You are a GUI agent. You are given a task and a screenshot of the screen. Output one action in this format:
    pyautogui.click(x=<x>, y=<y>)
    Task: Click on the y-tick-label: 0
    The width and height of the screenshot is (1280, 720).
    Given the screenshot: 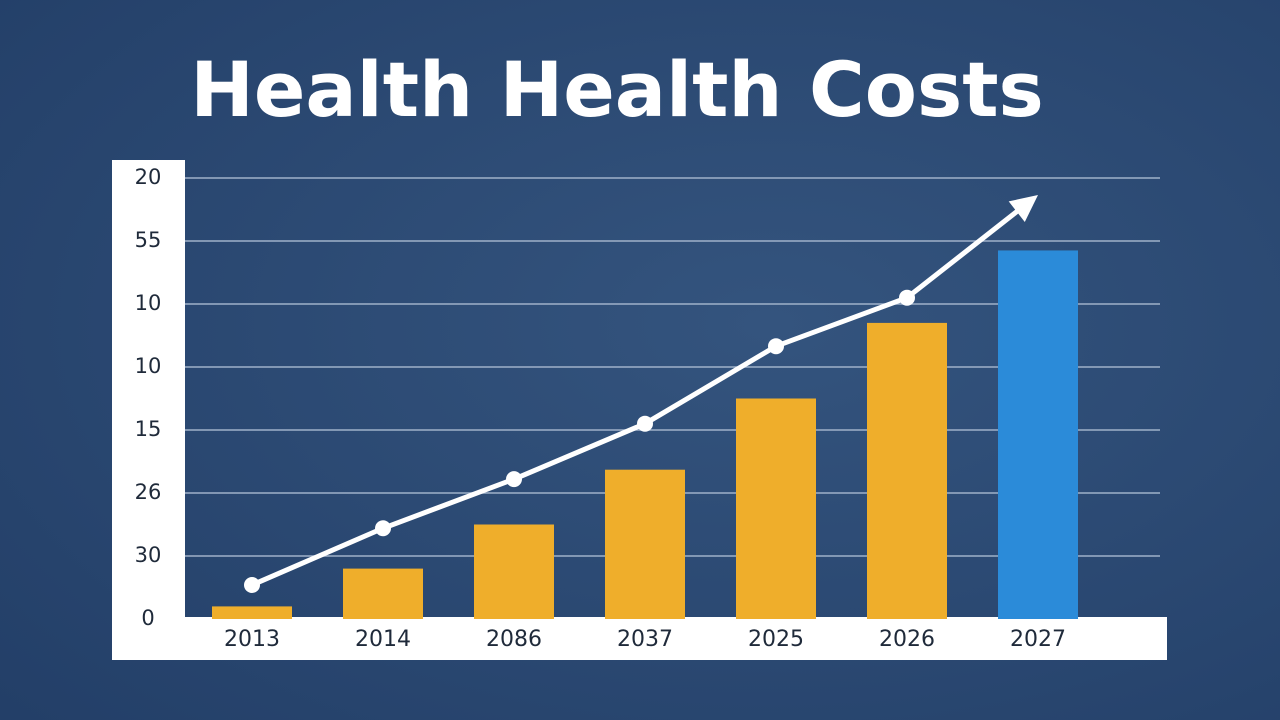 What is the action you would take?
    pyautogui.click(x=147, y=618)
    